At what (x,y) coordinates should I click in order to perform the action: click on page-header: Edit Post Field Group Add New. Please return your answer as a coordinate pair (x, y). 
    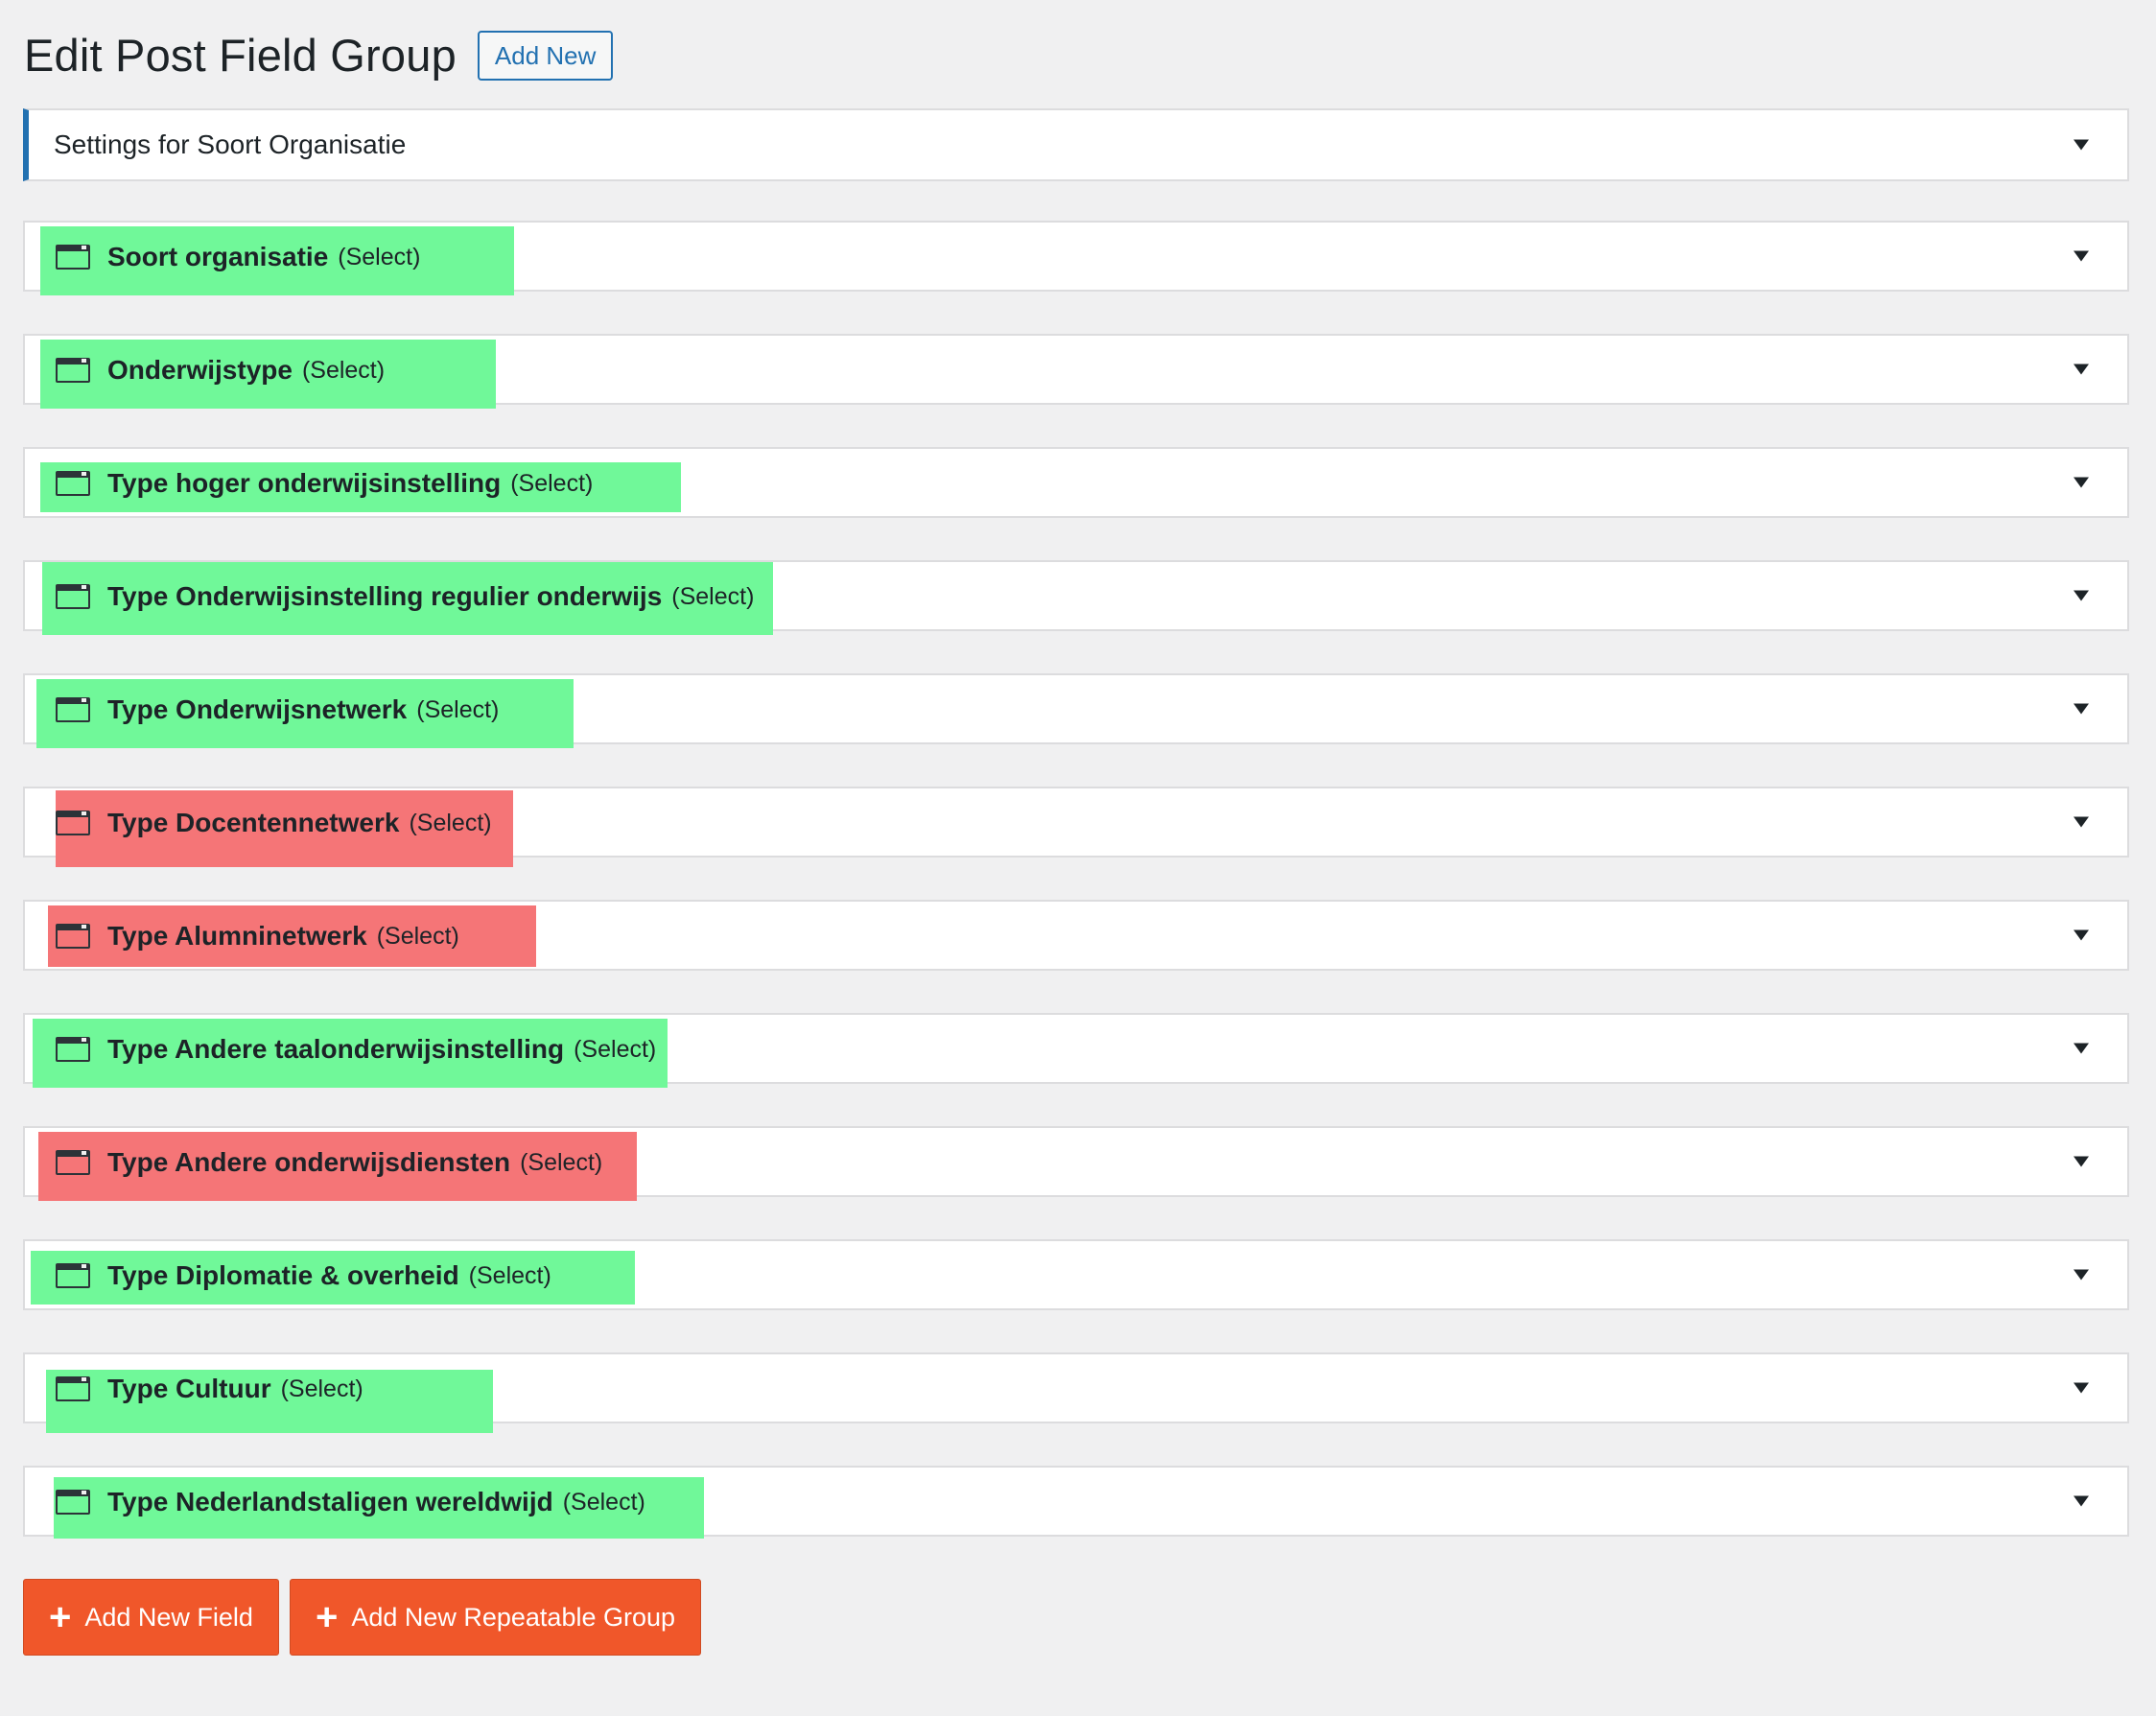
    Looking at the image, I should click on (319, 55).